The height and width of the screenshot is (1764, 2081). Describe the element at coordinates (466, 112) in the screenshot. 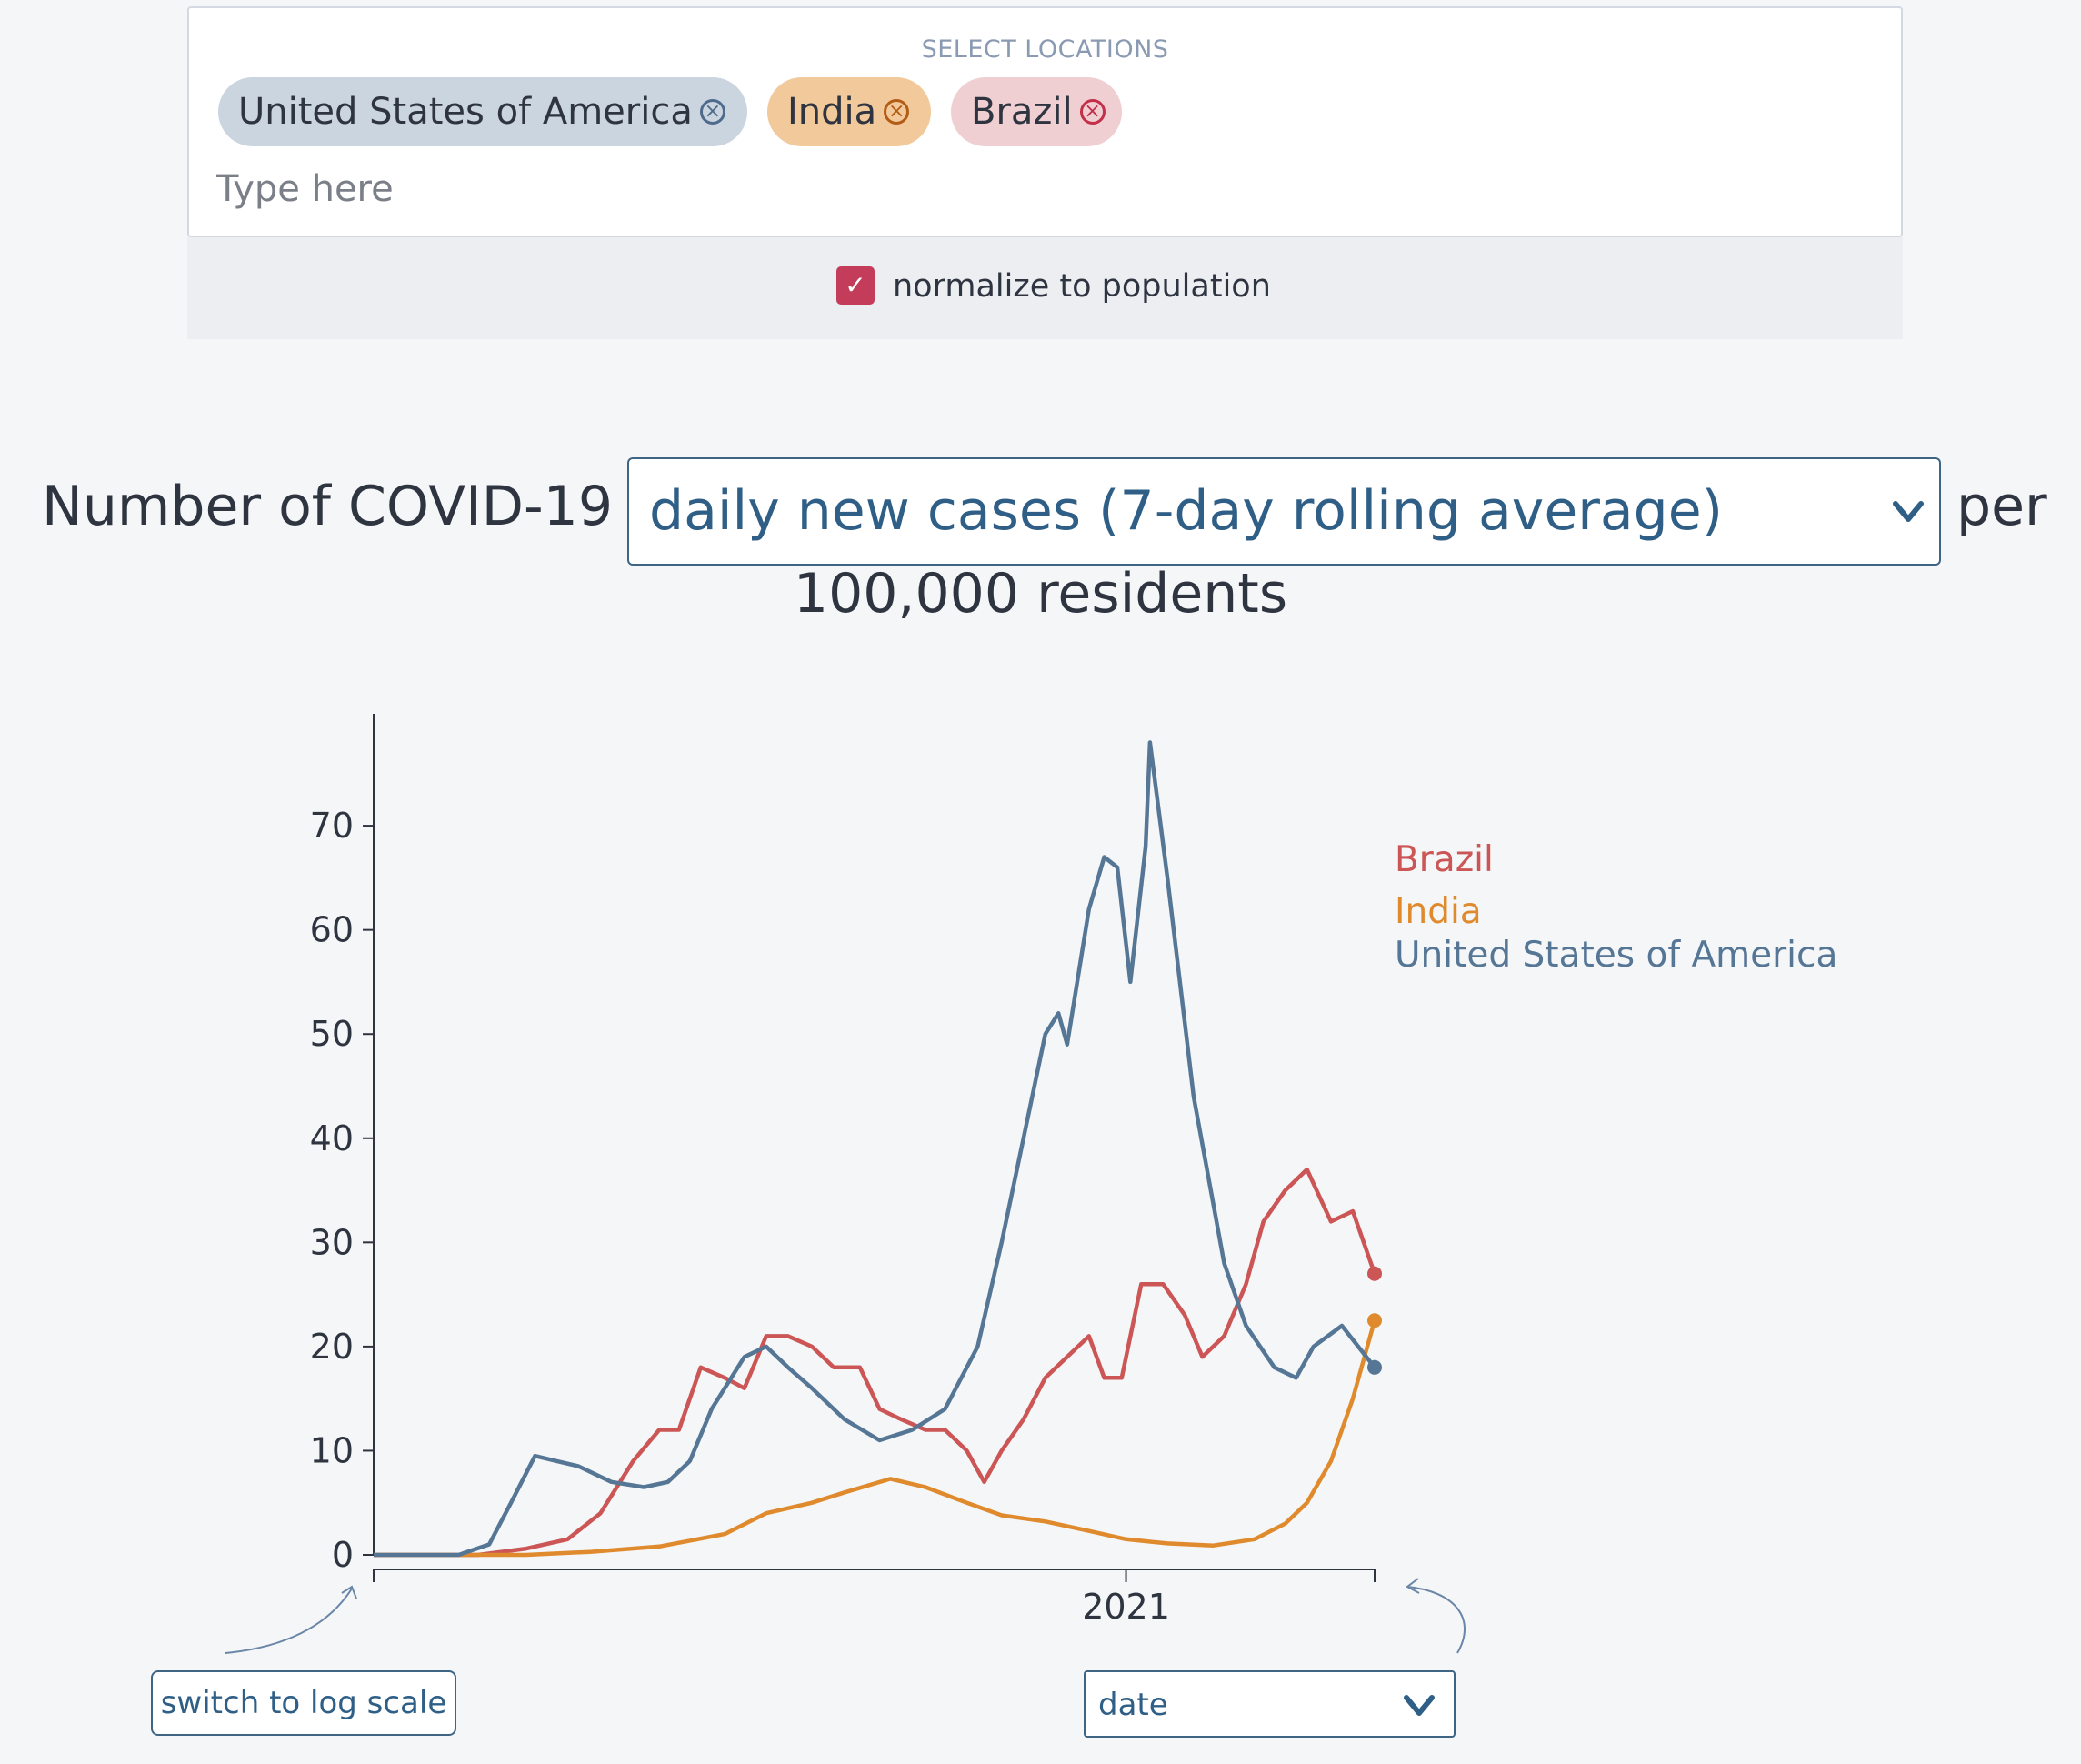

I see `location-chip-label: United States of America` at that location.